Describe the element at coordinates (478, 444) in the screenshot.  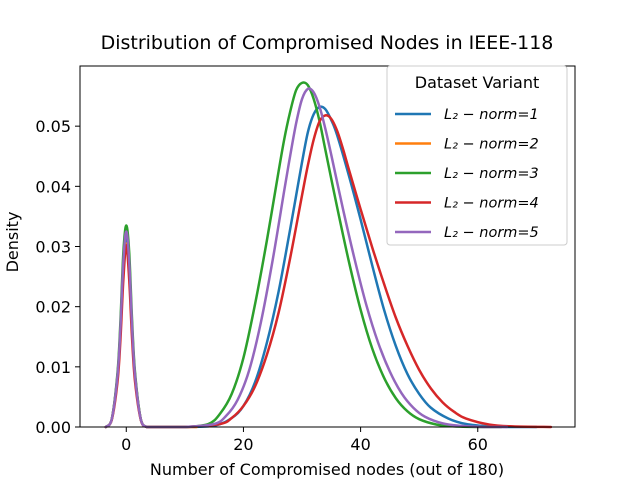
I see `x-tick-label: 60` at that location.